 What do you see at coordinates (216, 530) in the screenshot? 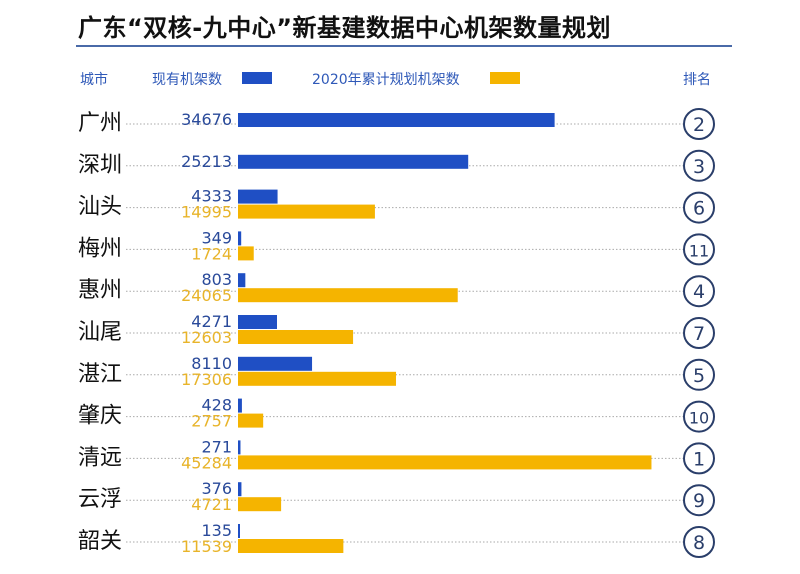
I see `data-label-current: 135` at bounding box center [216, 530].